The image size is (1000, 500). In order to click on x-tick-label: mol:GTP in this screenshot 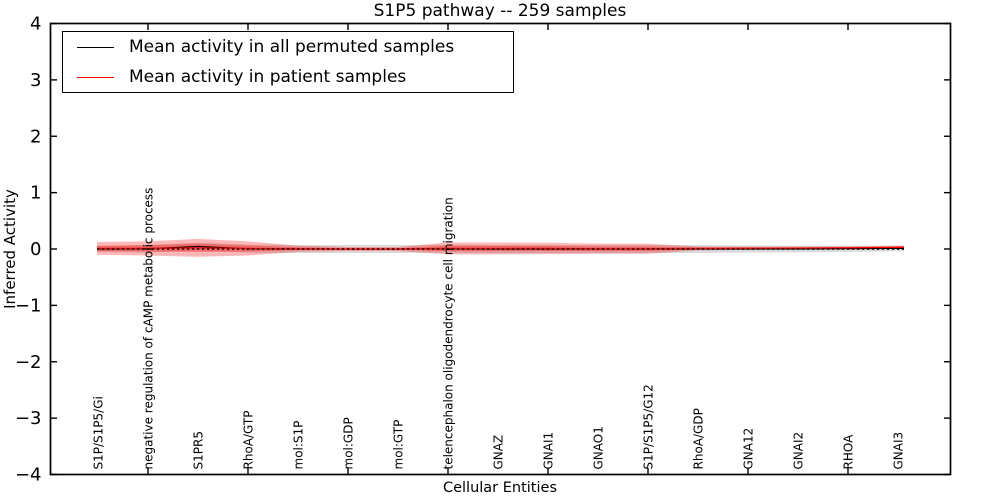, I will do `click(399, 445)`.